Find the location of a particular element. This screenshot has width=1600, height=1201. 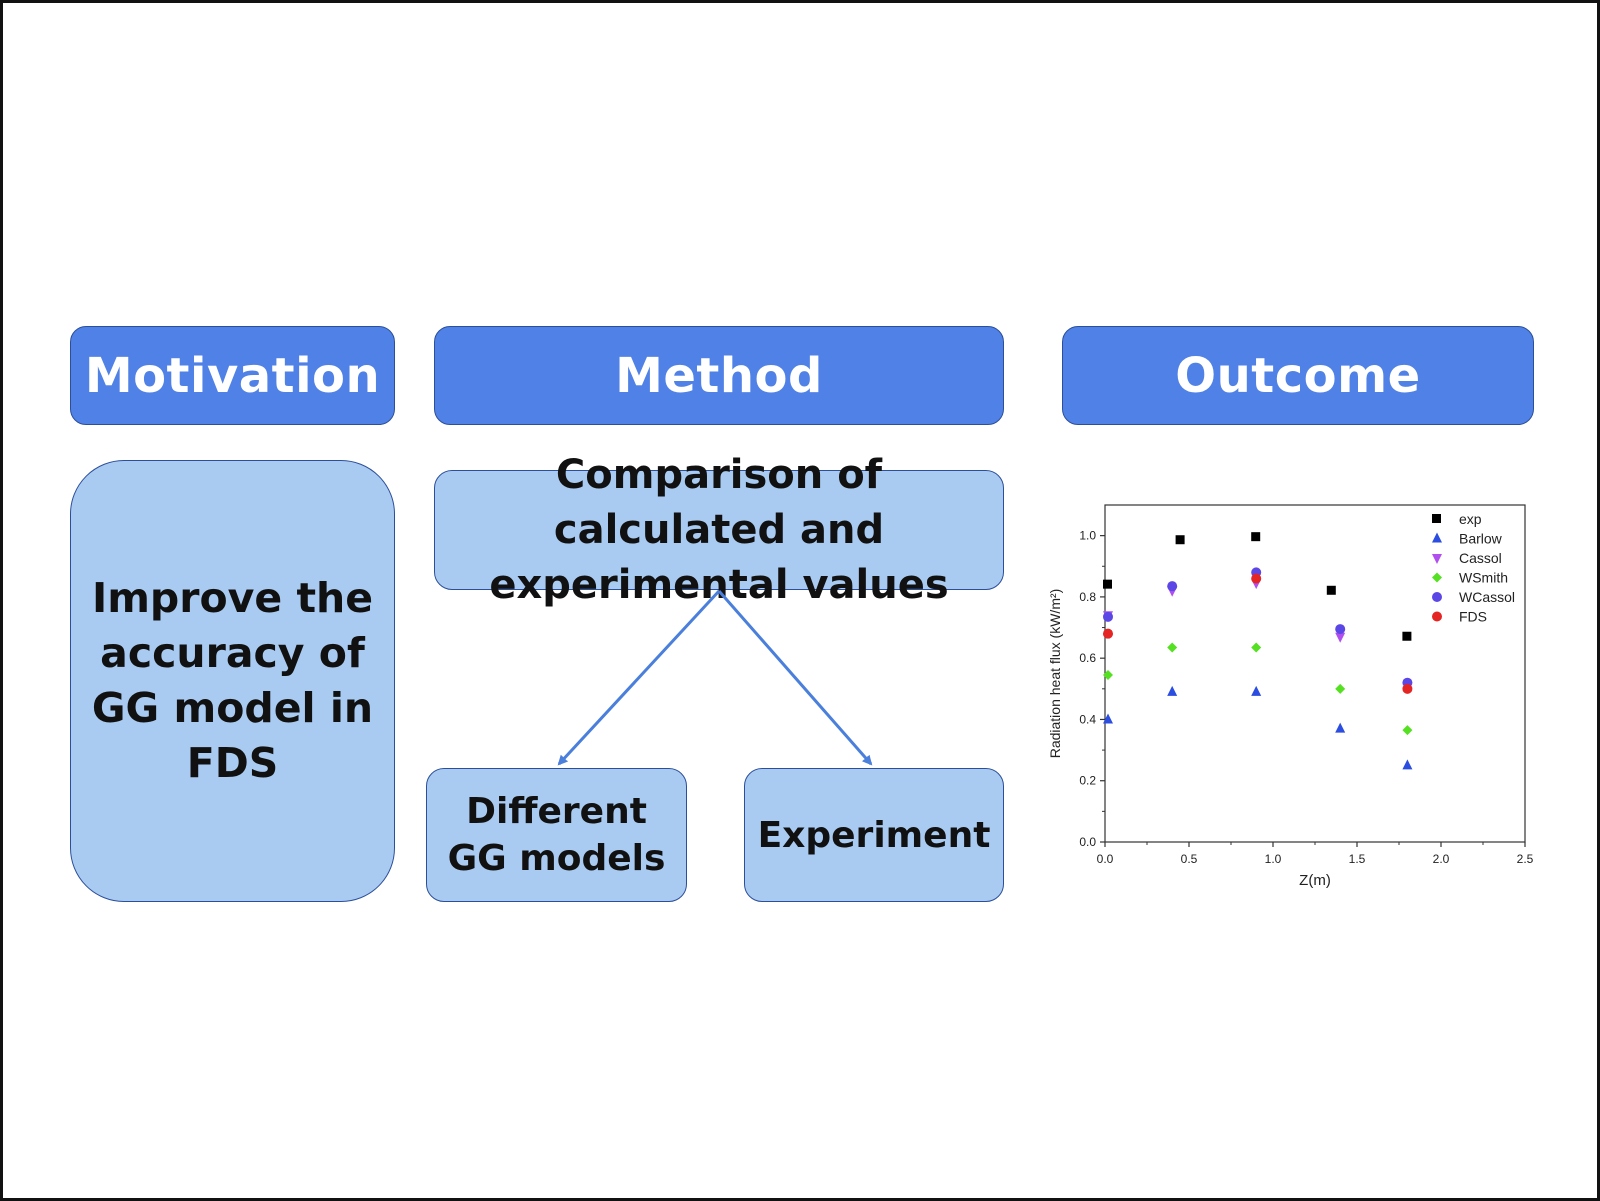

outcome-header: Outcome is located at coordinates (1298, 375).